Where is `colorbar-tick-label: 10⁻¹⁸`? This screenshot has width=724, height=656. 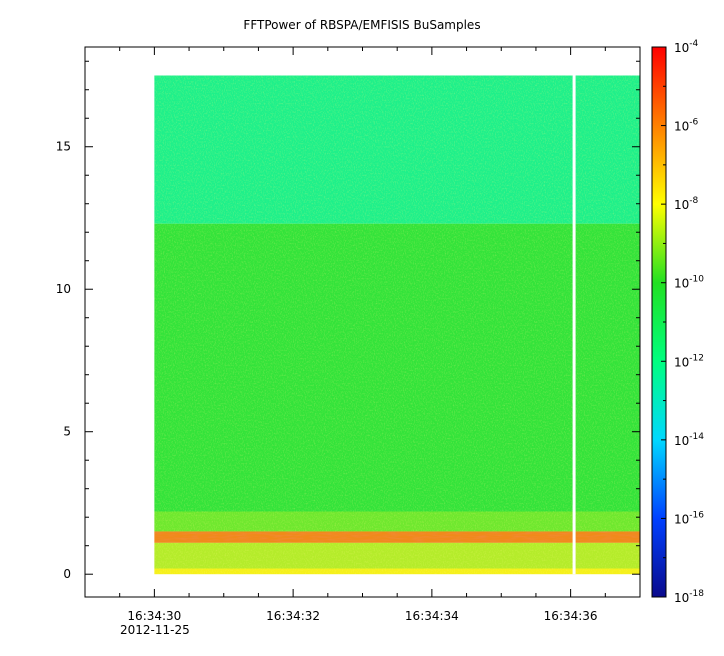 colorbar-tick-label: 10⁻¹⁸ is located at coordinates (689, 597).